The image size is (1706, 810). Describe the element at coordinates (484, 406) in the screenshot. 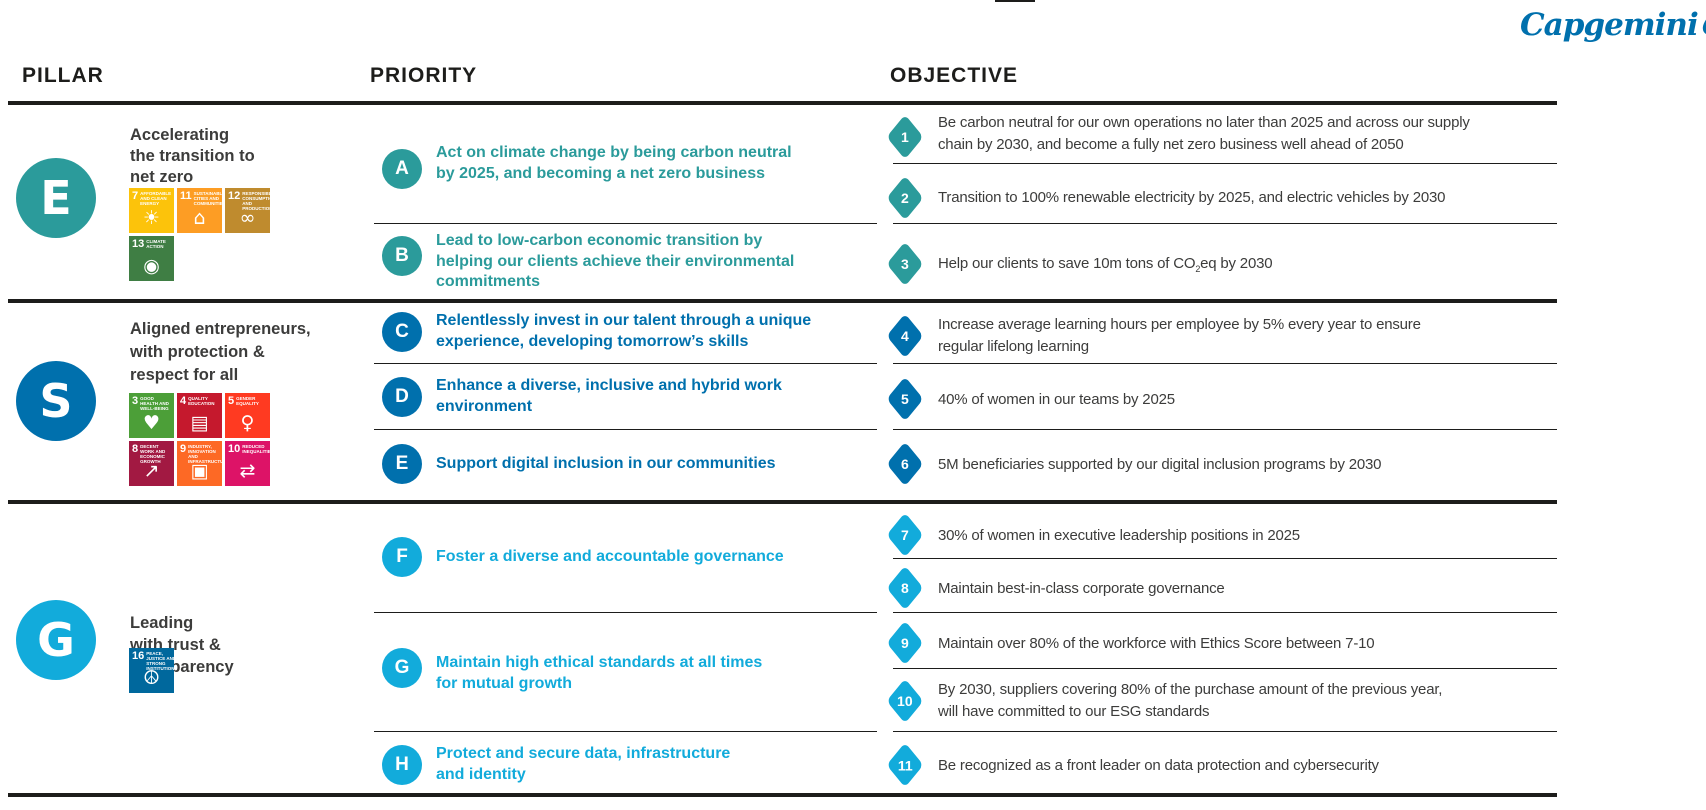

I see `priority-line: environment` at that location.